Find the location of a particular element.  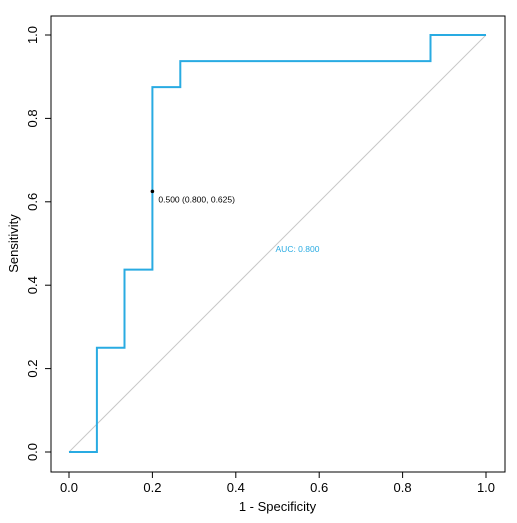

threshold-point is located at coordinates (152, 191).